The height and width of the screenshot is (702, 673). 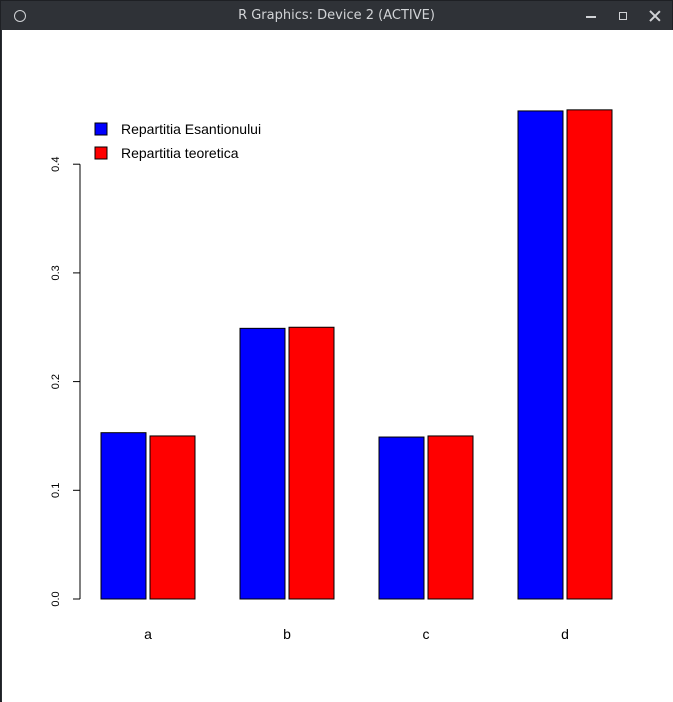 I want to click on minimize-button, so click(x=591, y=15).